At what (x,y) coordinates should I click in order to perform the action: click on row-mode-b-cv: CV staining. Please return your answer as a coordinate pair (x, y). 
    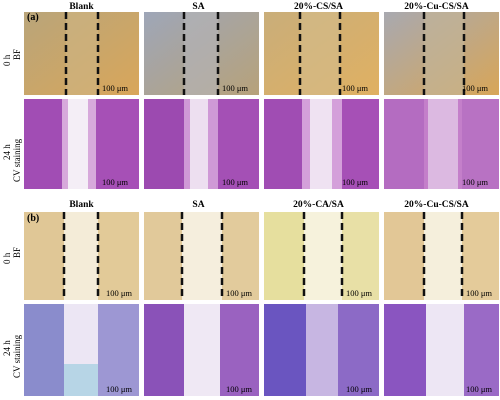
    Looking at the image, I should click on (17, 356).